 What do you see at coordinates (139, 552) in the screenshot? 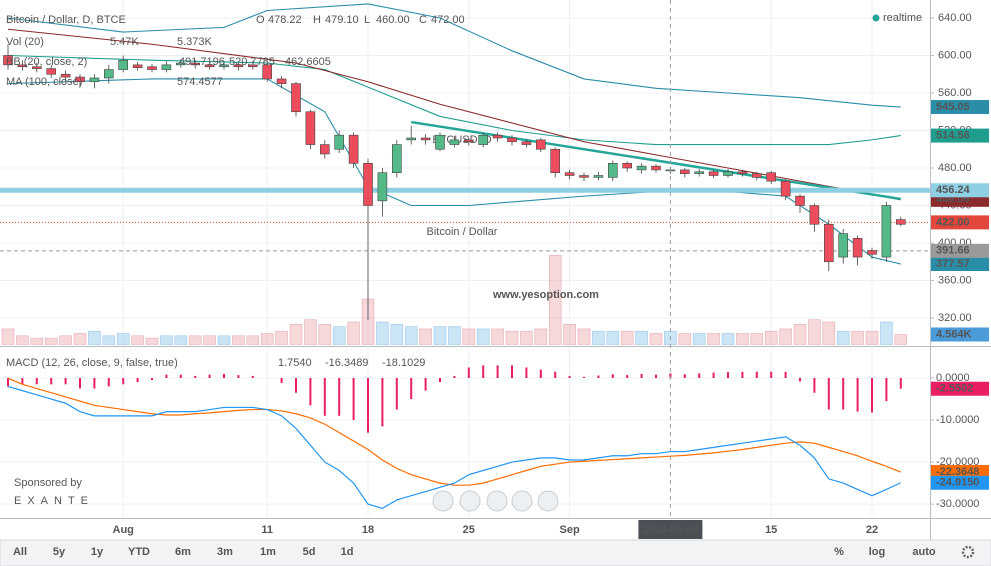
I see `range-button: YTD` at bounding box center [139, 552].